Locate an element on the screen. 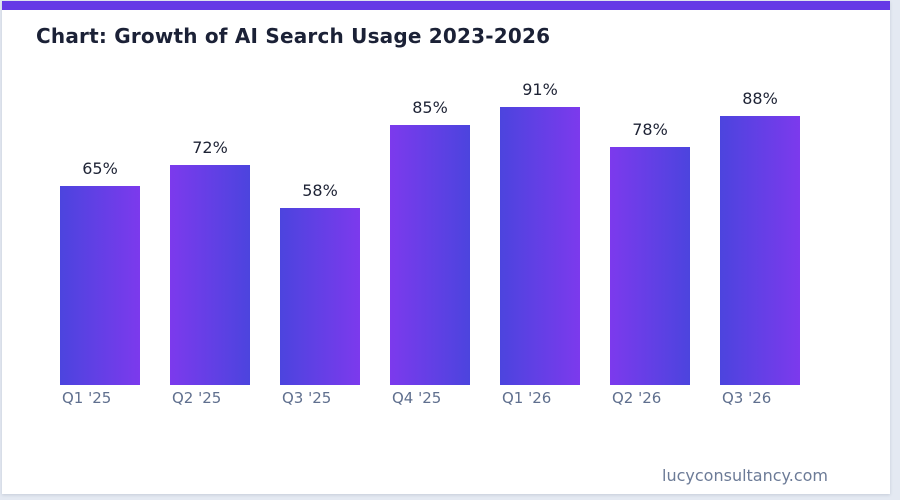 This screenshot has height=500, width=900. bar-value-label: 72% is located at coordinates (210, 147).